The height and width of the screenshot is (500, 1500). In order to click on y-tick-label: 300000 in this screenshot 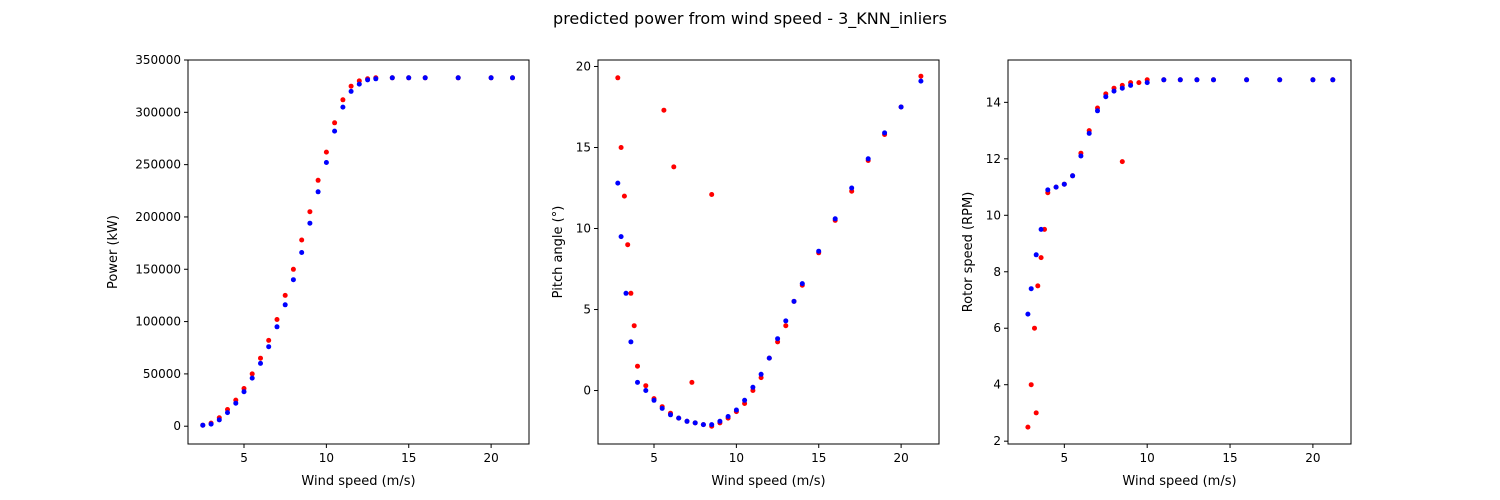, I will do `click(158, 112)`.